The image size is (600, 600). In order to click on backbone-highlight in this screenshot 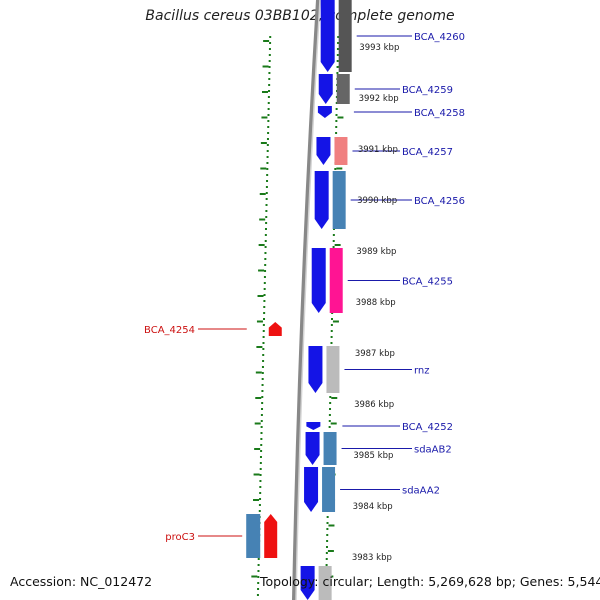, I will do `click(308, 300)`.